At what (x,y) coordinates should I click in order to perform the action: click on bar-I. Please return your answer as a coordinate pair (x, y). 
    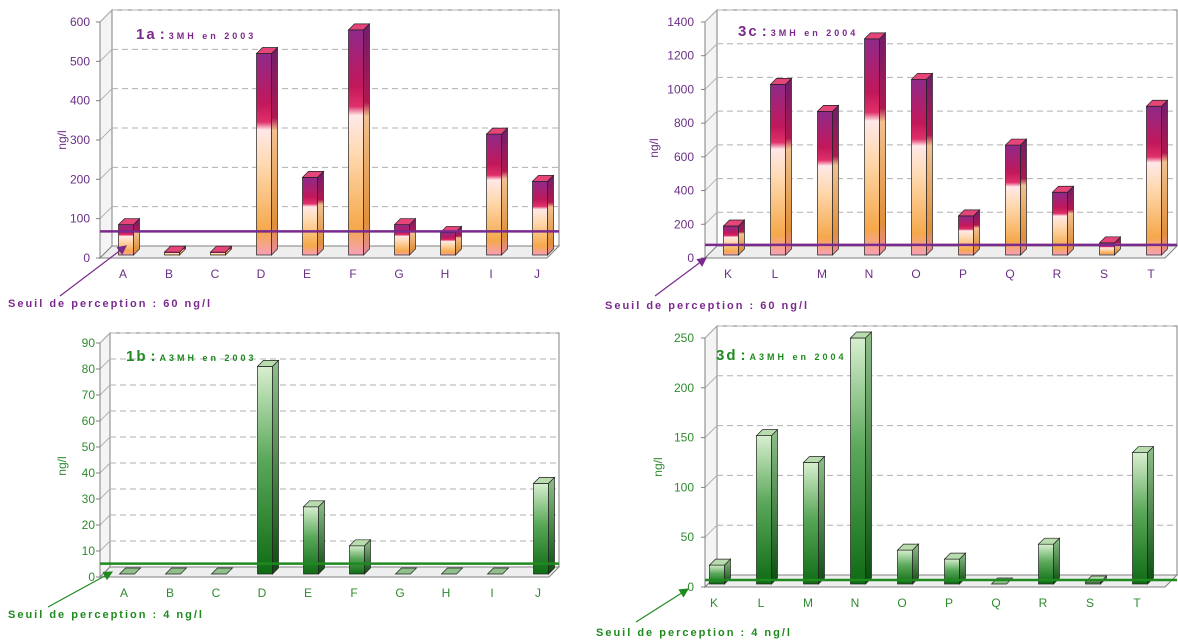
    Looking at the image, I should click on (497, 191).